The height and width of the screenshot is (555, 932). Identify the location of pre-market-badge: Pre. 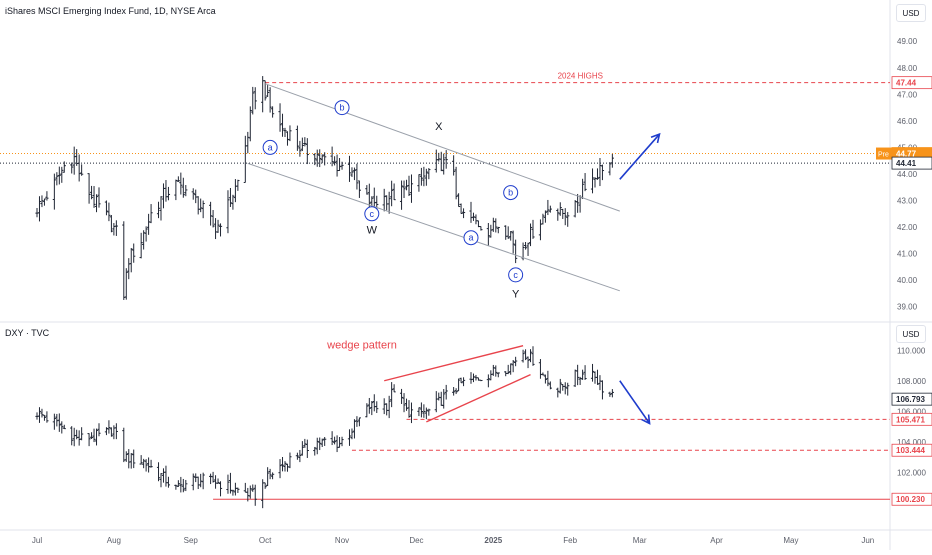
(883, 155).